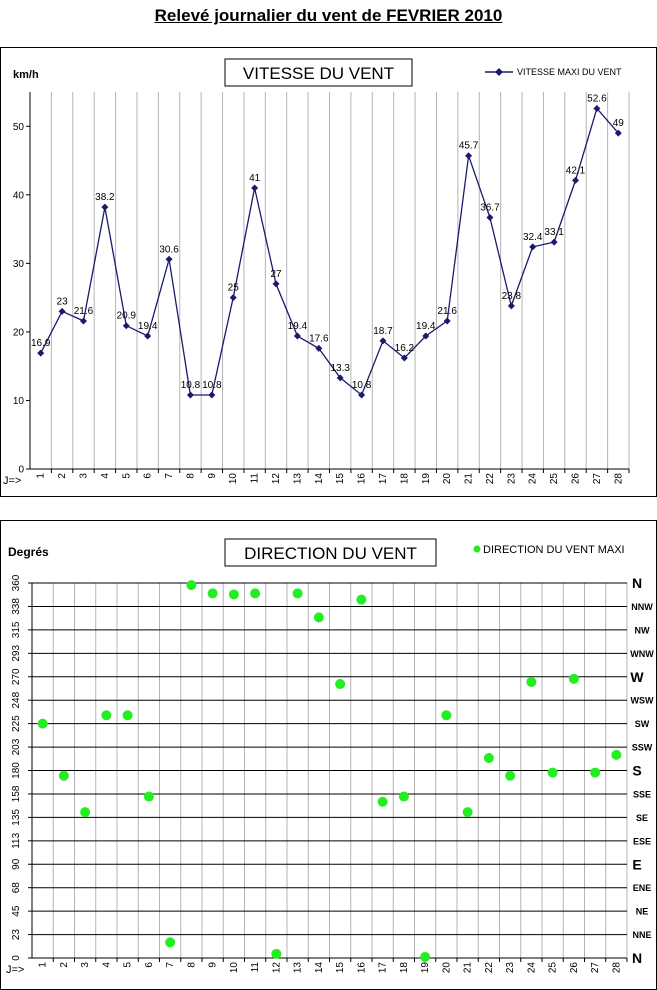 The width and height of the screenshot is (657, 990). Describe the element at coordinates (642, 724) in the screenshot. I see `compass-label: SW` at that location.